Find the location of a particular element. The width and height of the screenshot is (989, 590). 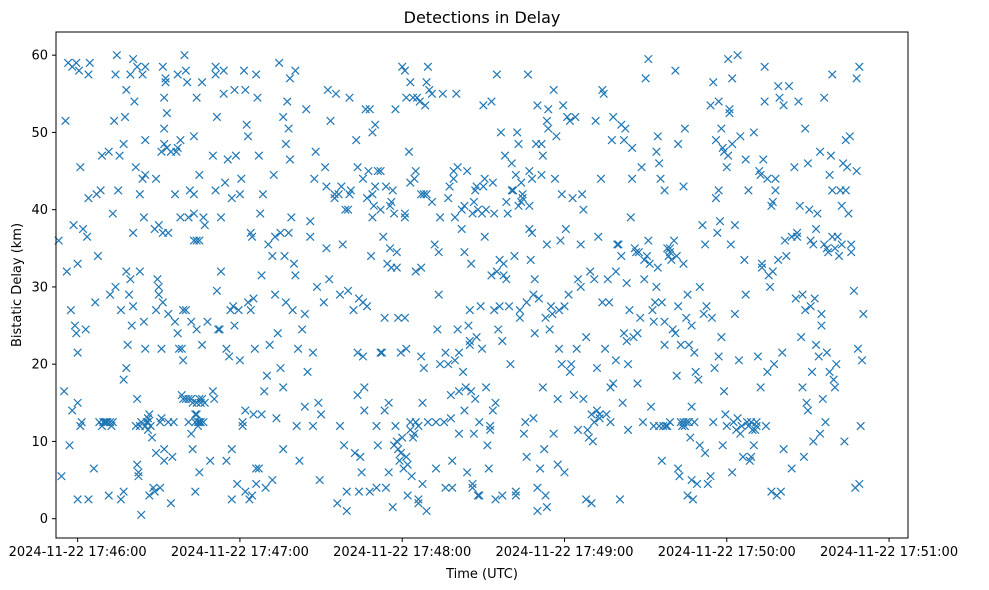

y-tick-label: 50 is located at coordinates (39, 133).